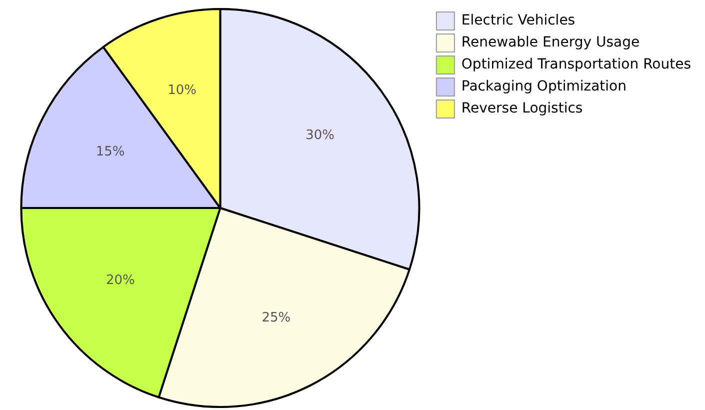 The width and height of the screenshot is (705, 410). I want to click on legend-label: Renewable Energy Usage, so click(550, 42).